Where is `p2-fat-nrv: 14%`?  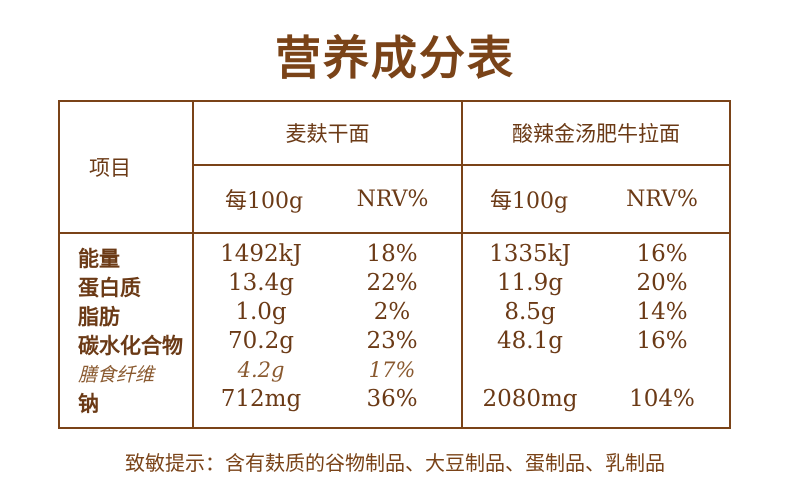
p2-fat-nrv: 14% is located at coordinates (662, 312).